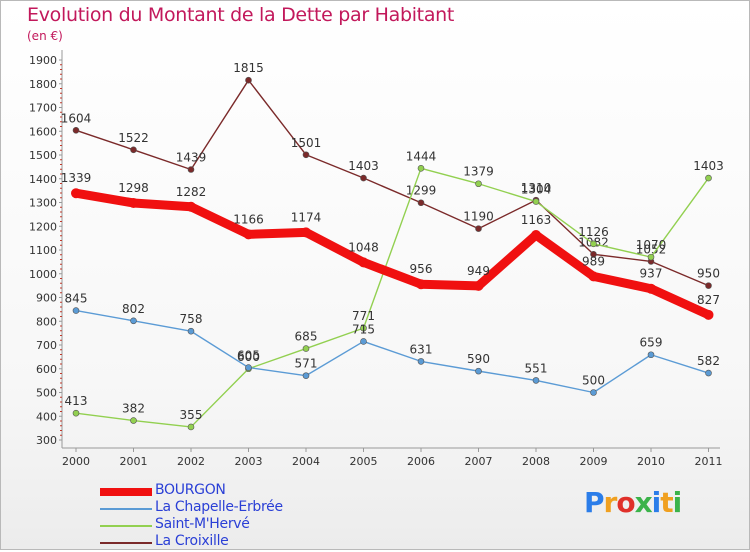  Describe the element at coordinates (709, 461) in the screenshot. I see `x-tick-label: 2011` at that location.